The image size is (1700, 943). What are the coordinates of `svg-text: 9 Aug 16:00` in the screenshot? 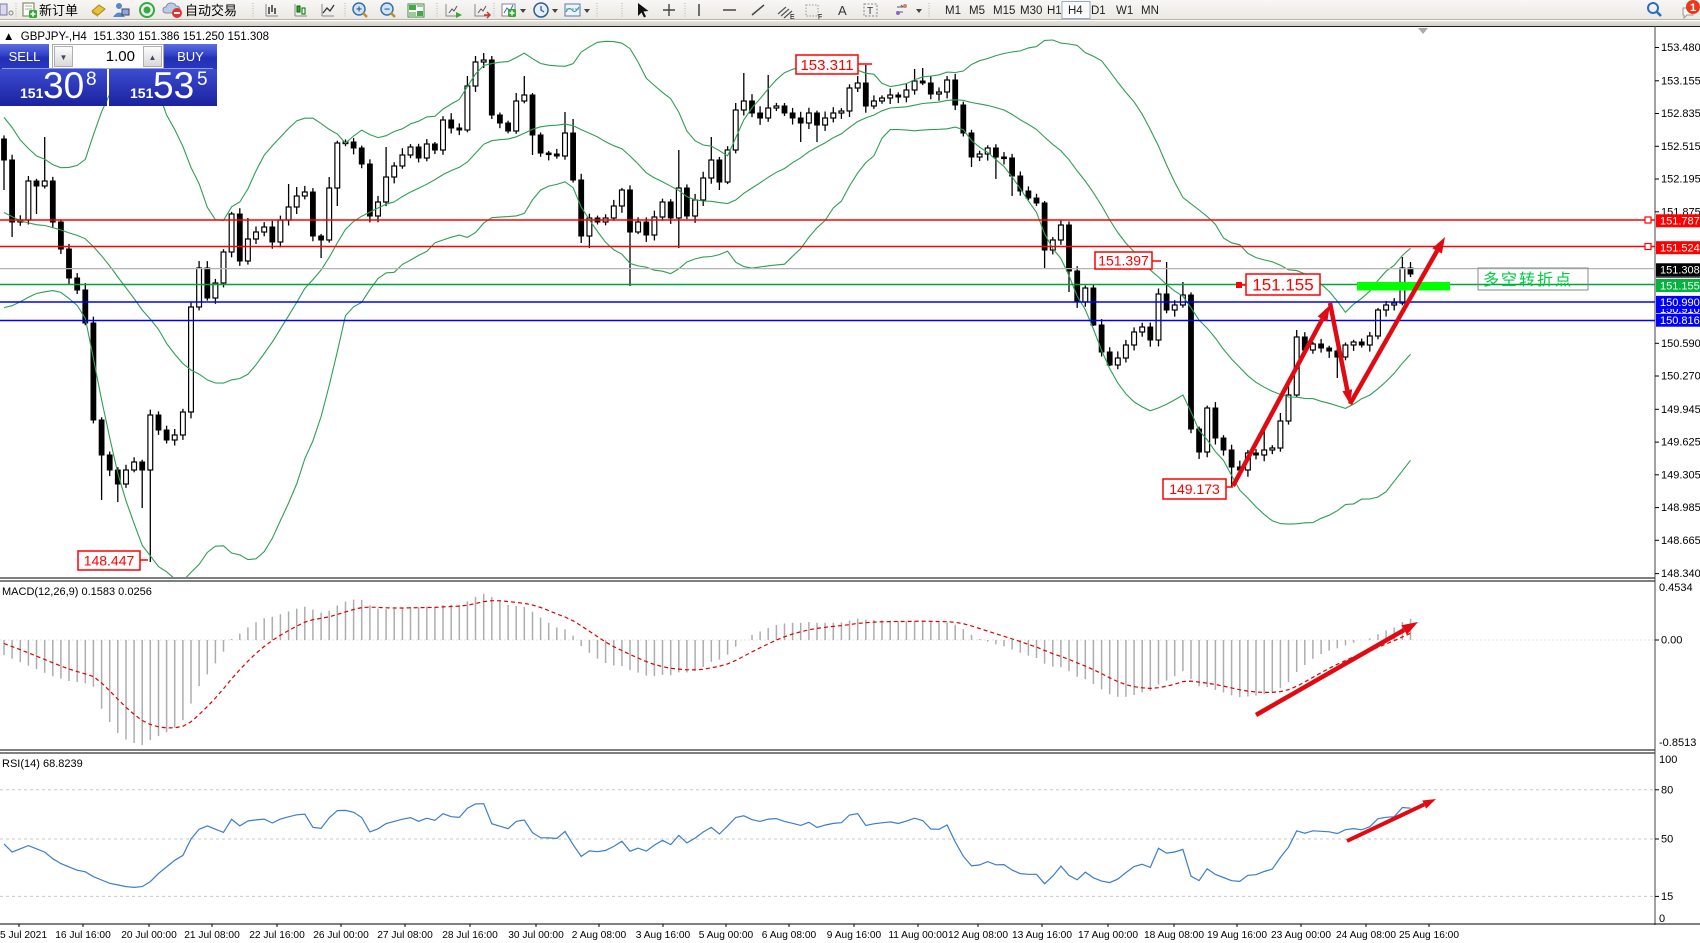 It's located at (854, 935).